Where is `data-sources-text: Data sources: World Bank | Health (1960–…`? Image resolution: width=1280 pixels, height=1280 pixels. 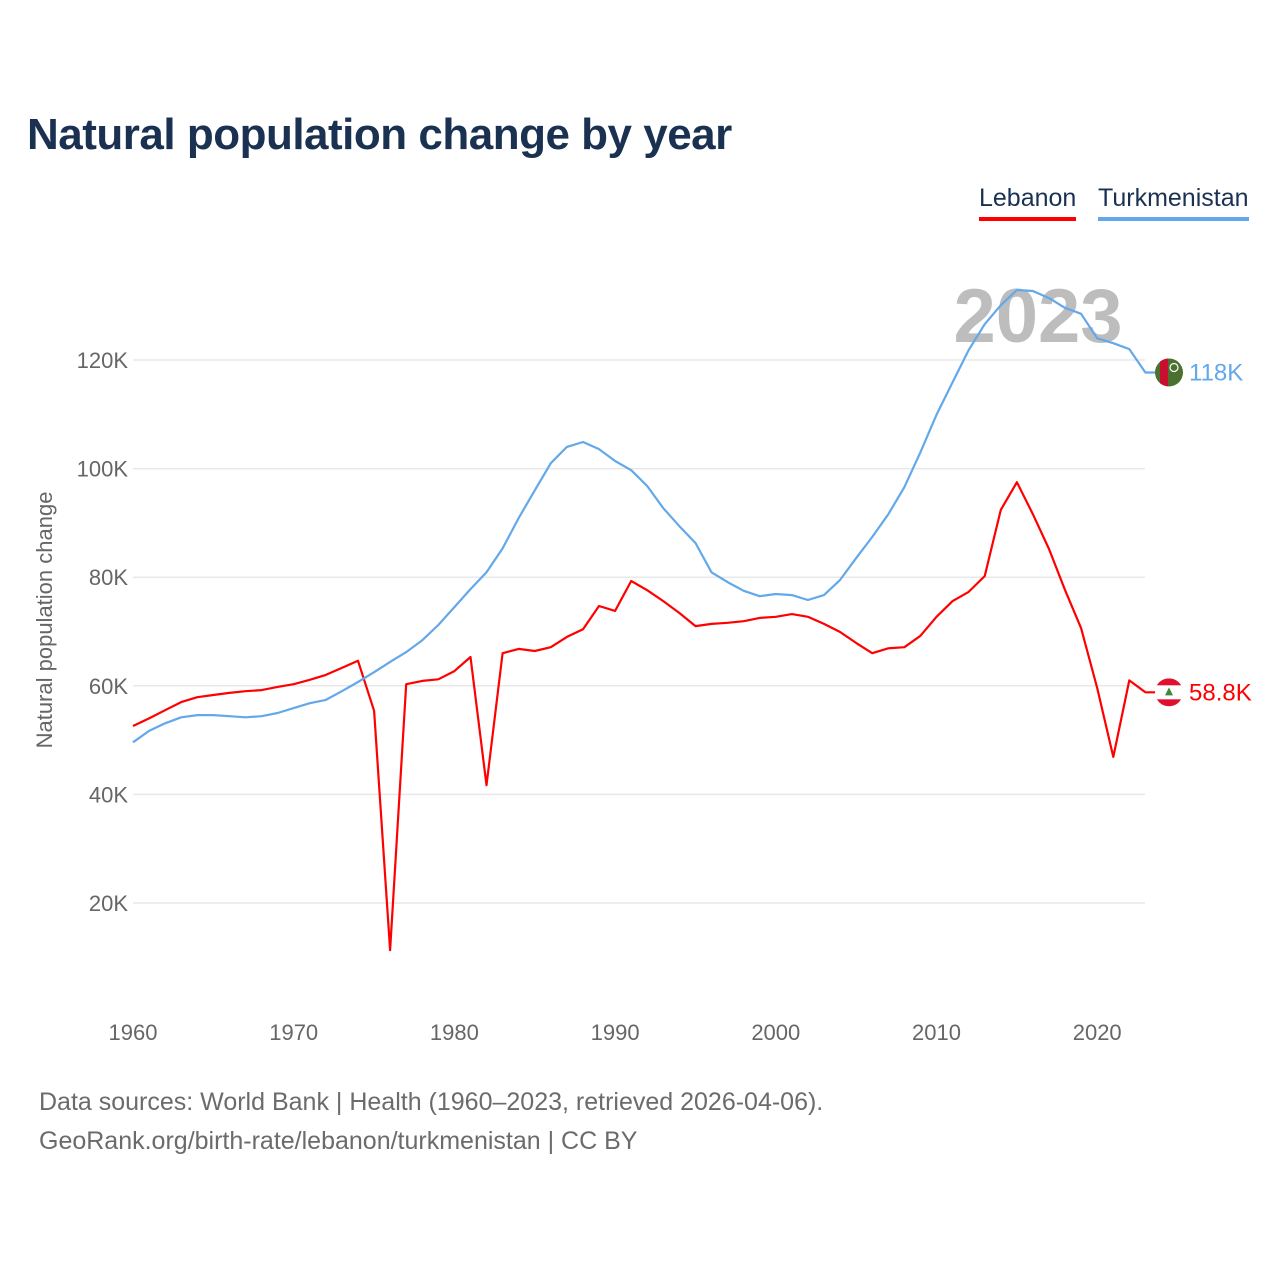
data-sources-text: Data sources: World Bank | Health (1960–… is located at coordinates (431, 1102).